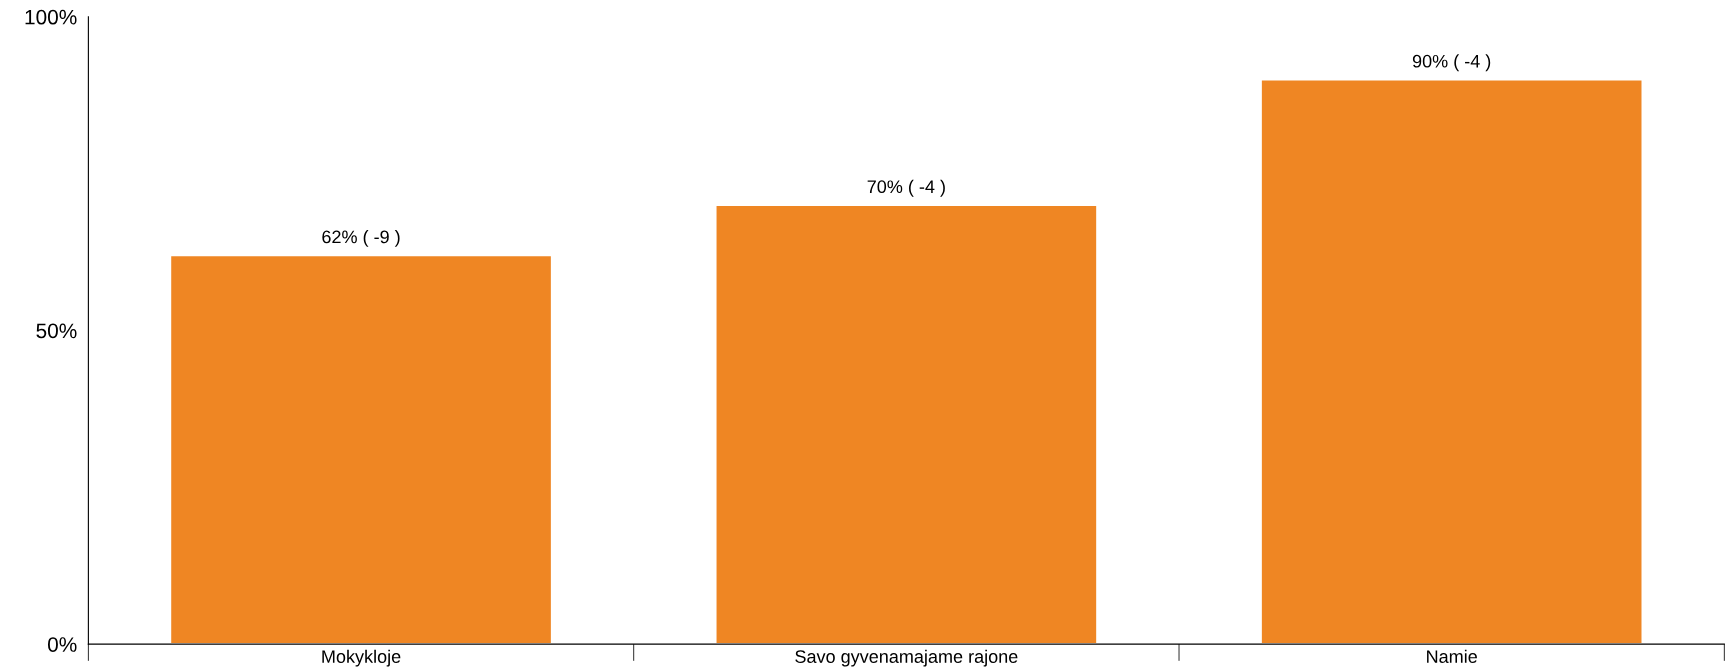 The width and height of the screenshot is (1733, 671). Describe the element at coordinates (361, 238) in the screenshot. I see `data-label: 62% ( -9 )` at that location.